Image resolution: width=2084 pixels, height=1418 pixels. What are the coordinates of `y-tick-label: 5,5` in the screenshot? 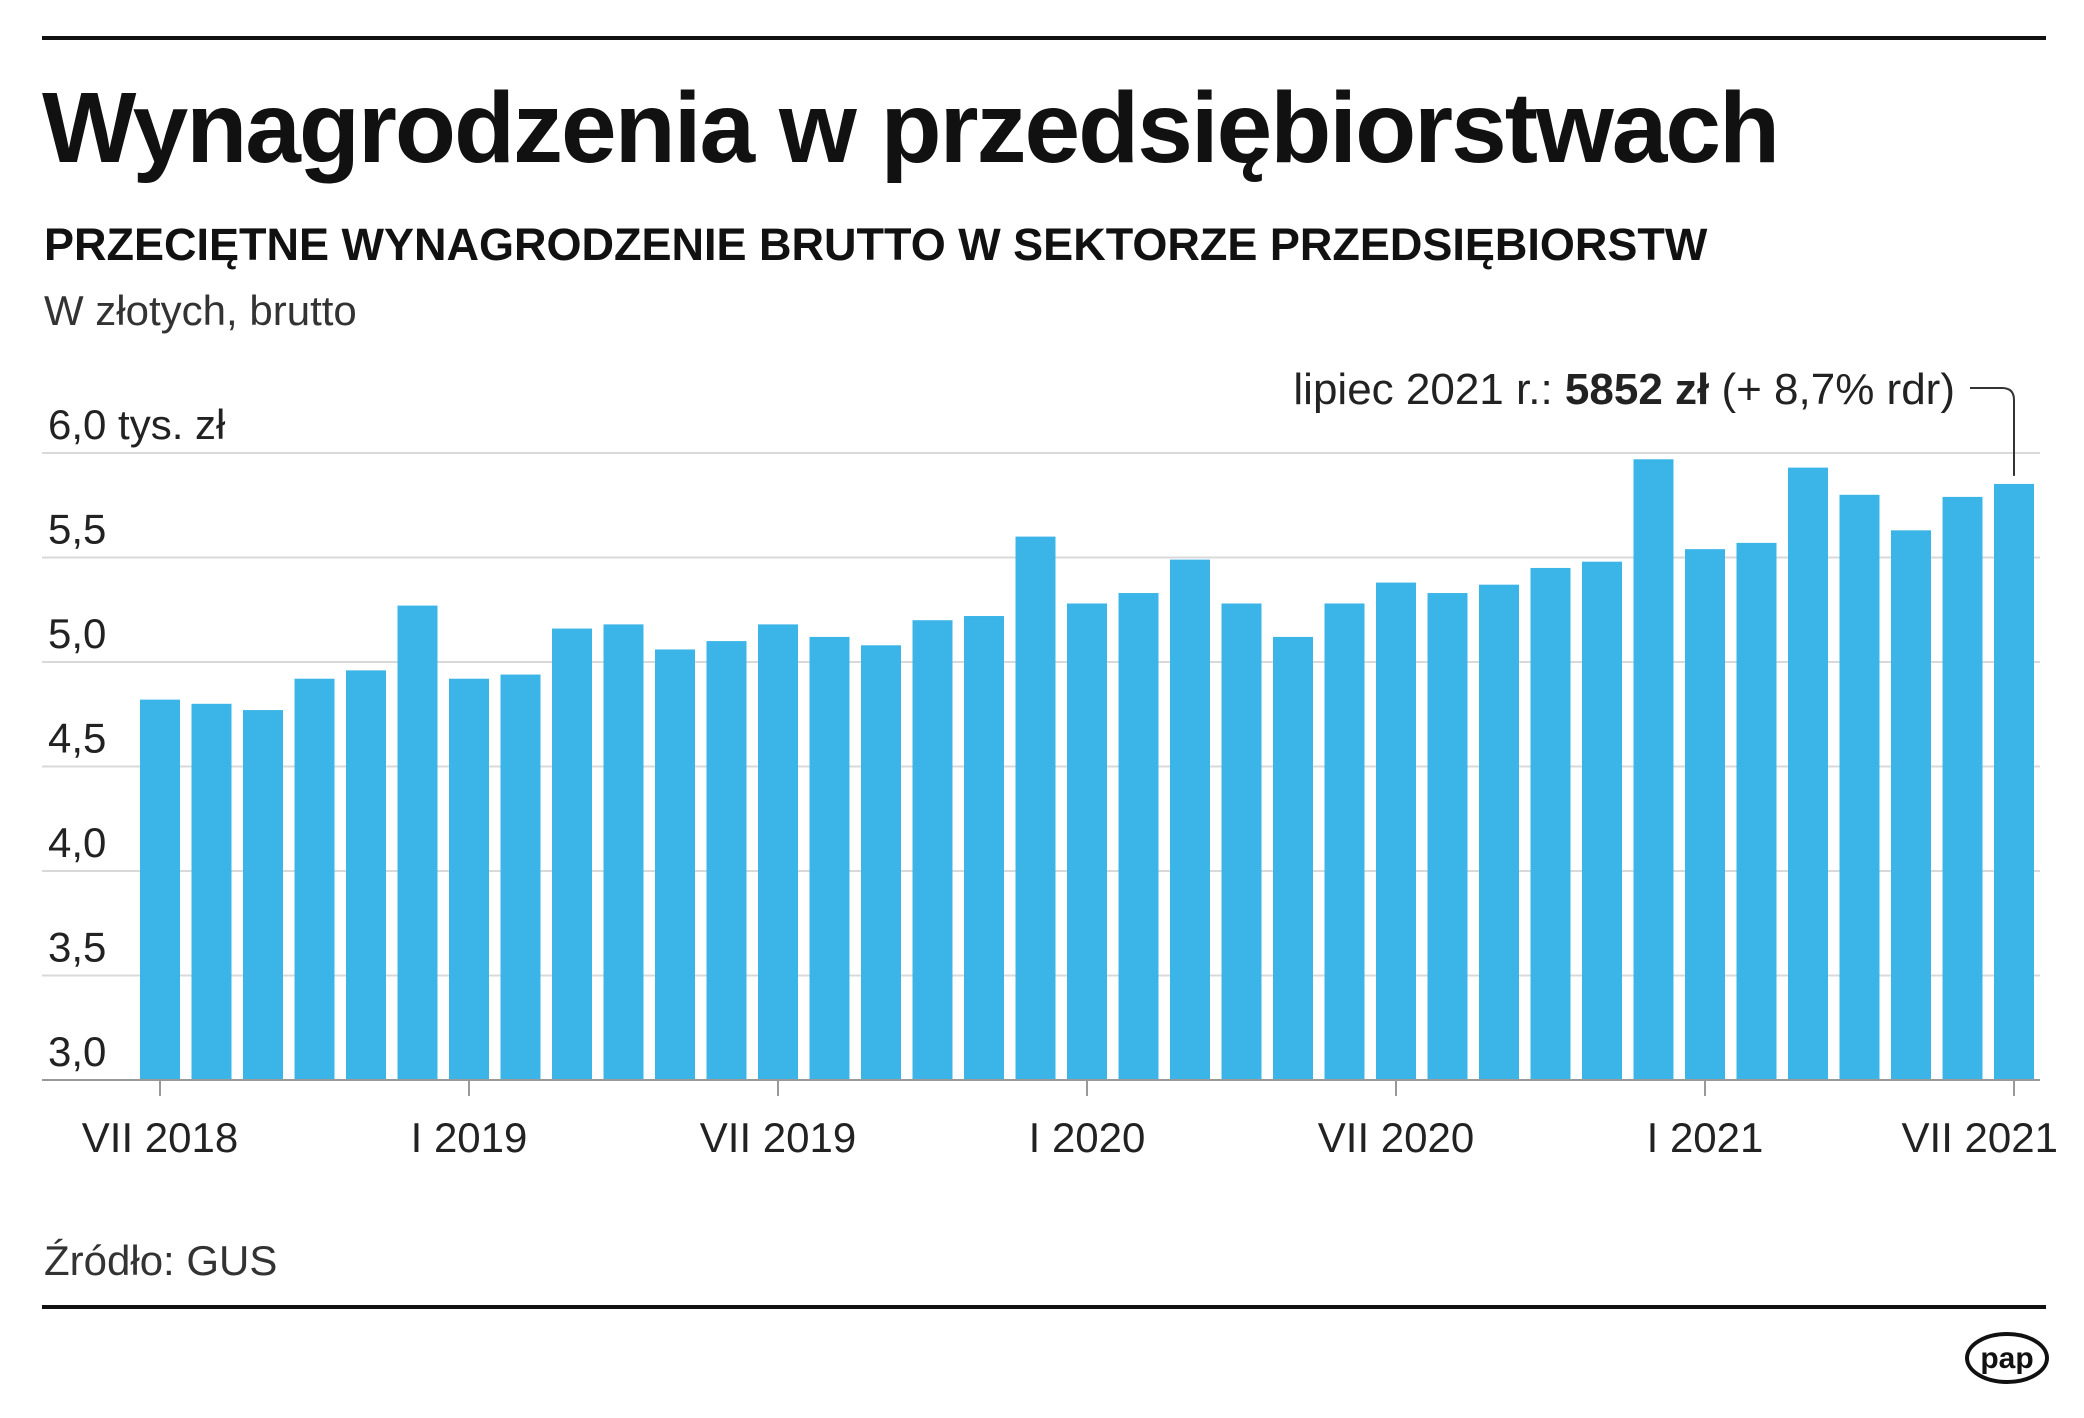 It's located at (77, 529).